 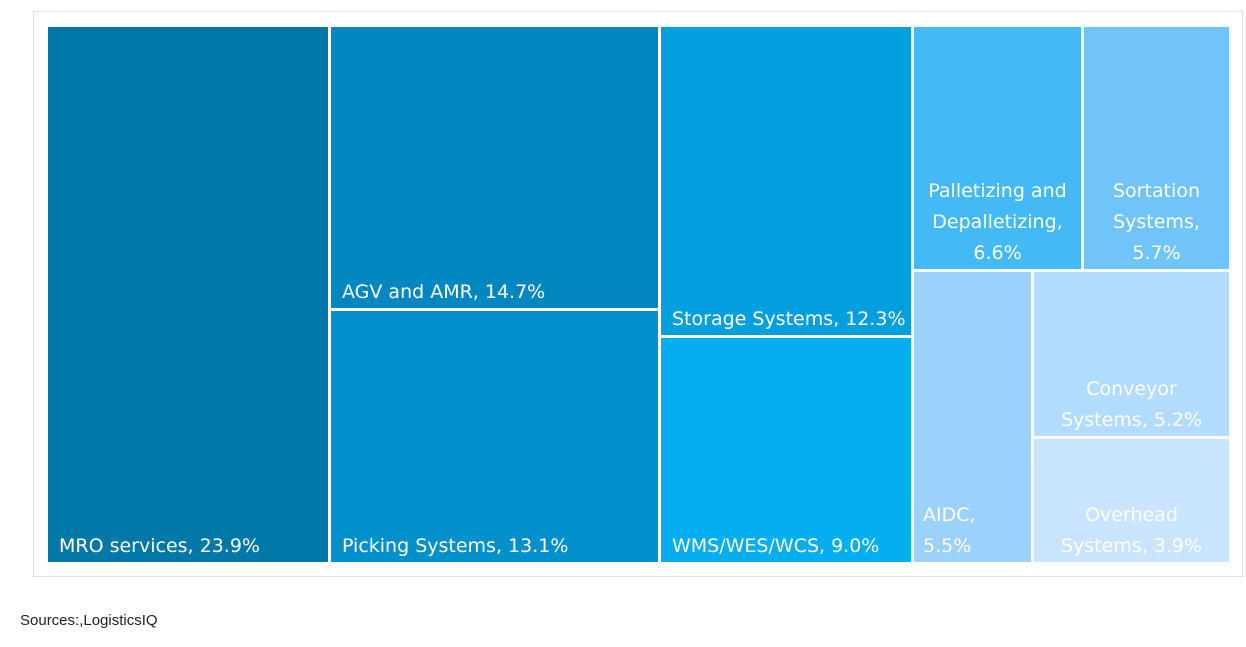 What do you see at coordinates (89, 620) in the screenshot?
I see `sources-note: Sources:,LogisticsIQ` at bounding box center [89, 620].